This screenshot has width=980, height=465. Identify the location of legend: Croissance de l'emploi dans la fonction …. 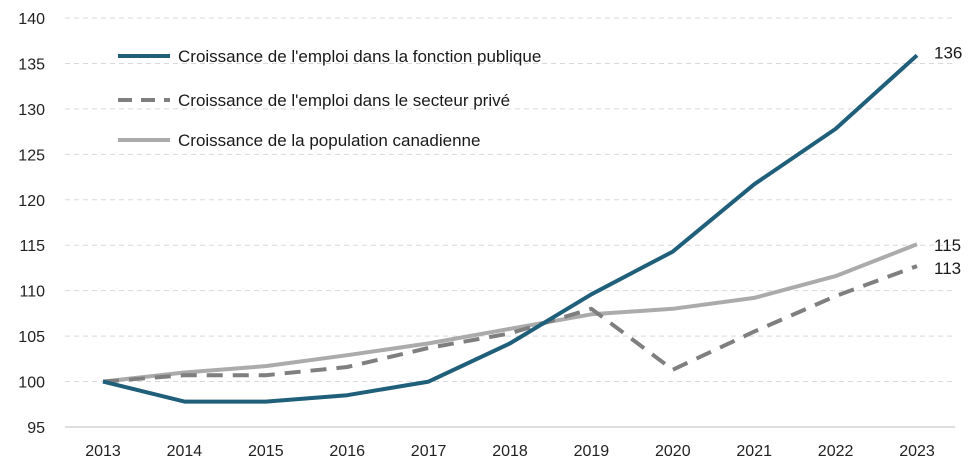
(329, 98).